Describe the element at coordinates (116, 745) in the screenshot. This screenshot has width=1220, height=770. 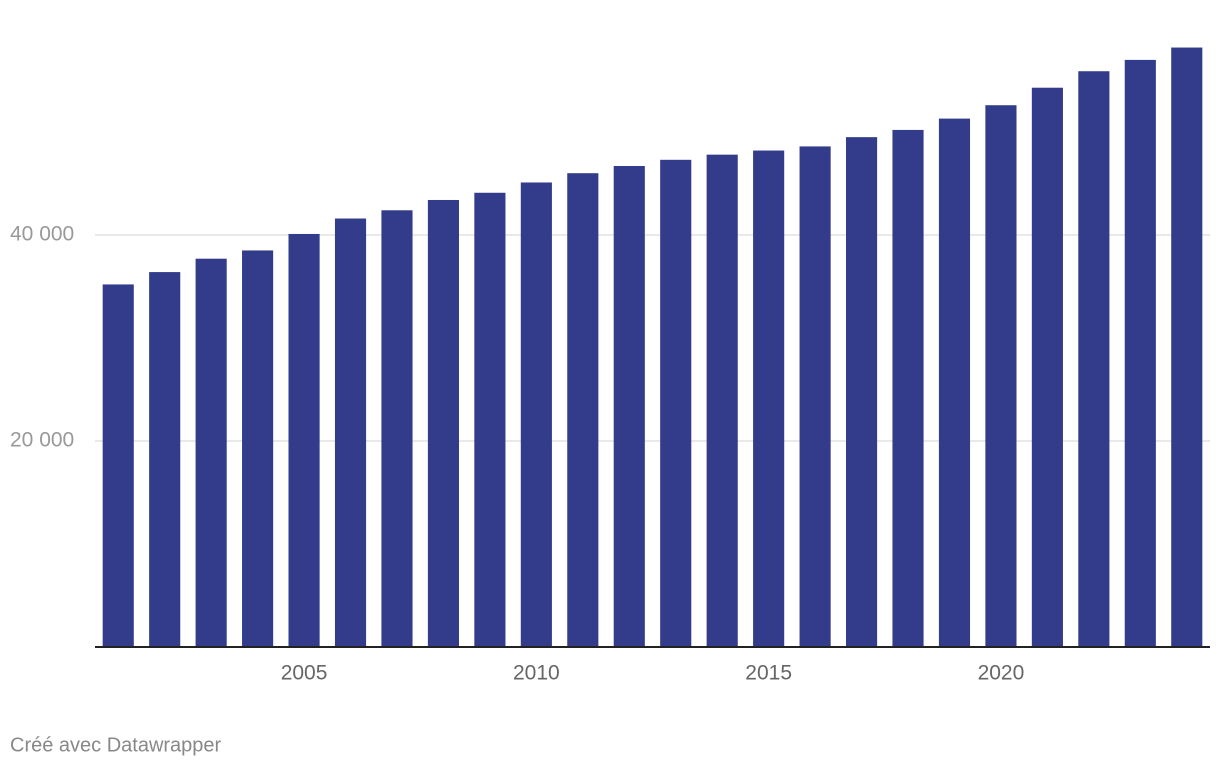
I see `footer: Créé avec Datawrapper` at that location.